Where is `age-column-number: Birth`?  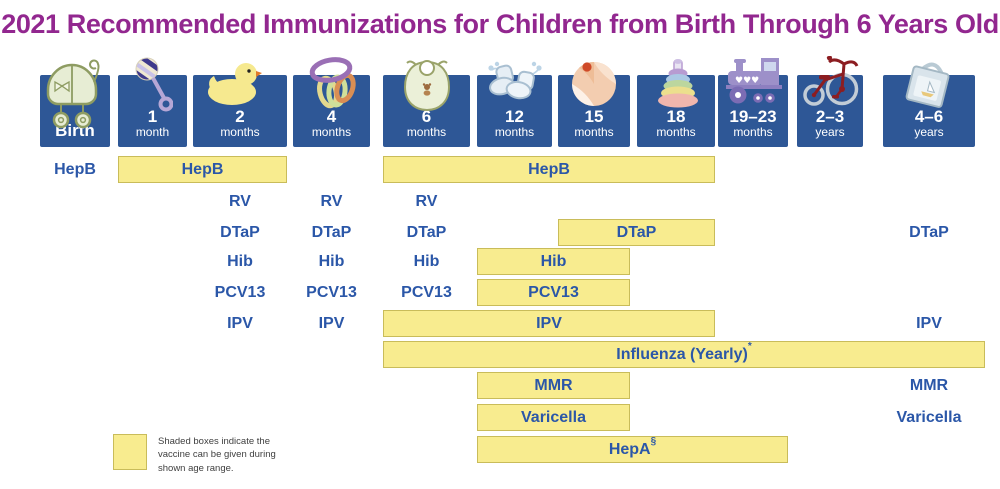 age-column-number: Birth is located at coordinates (75, 131).